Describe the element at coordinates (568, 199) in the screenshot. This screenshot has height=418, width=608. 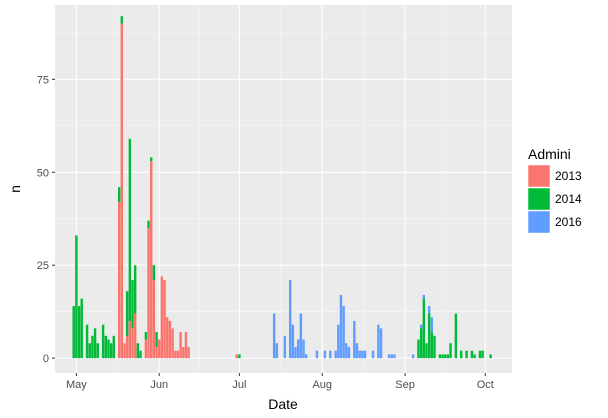
I see `legend-label-2014: 2014` at that location.